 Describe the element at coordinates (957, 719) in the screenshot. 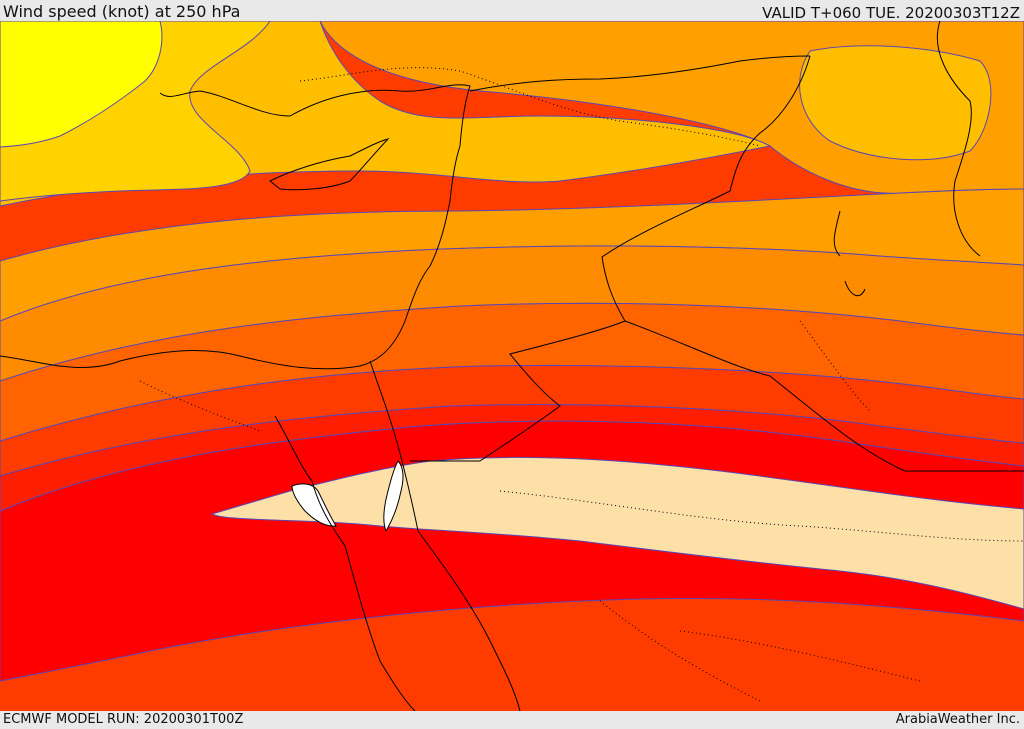

I see `credit-label: ArabiaWeather Inc.` at that location.